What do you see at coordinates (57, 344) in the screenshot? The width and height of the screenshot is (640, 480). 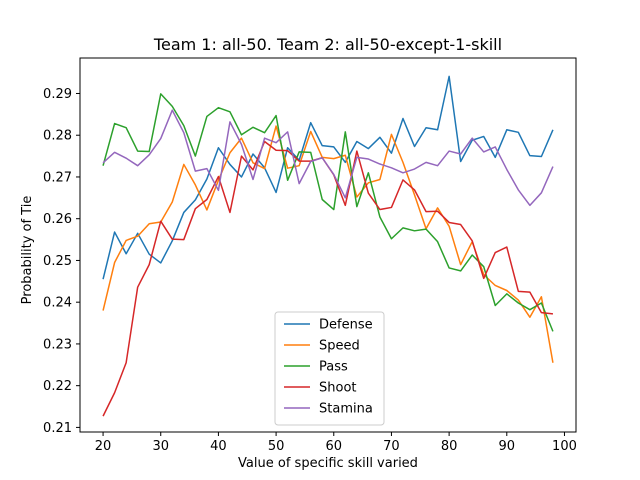 I see `y-tick-label: 0.23` at bounding box center [57, 344].